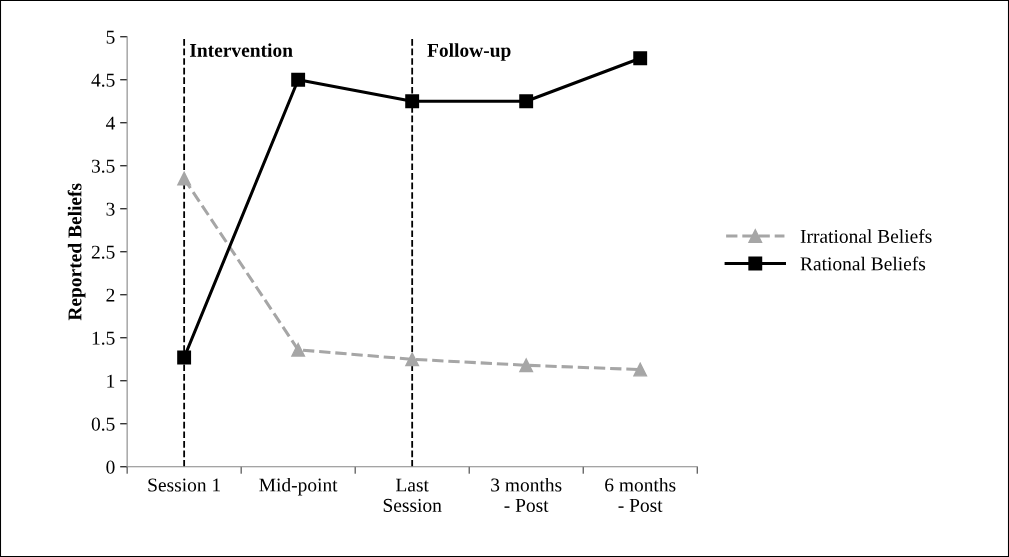 This screenshot has width=1009, height=557. What do you see at coordinates (103, 166) in the screenshot?
I see `y-tick-label: 3.5` at bounding box center [103, 166].